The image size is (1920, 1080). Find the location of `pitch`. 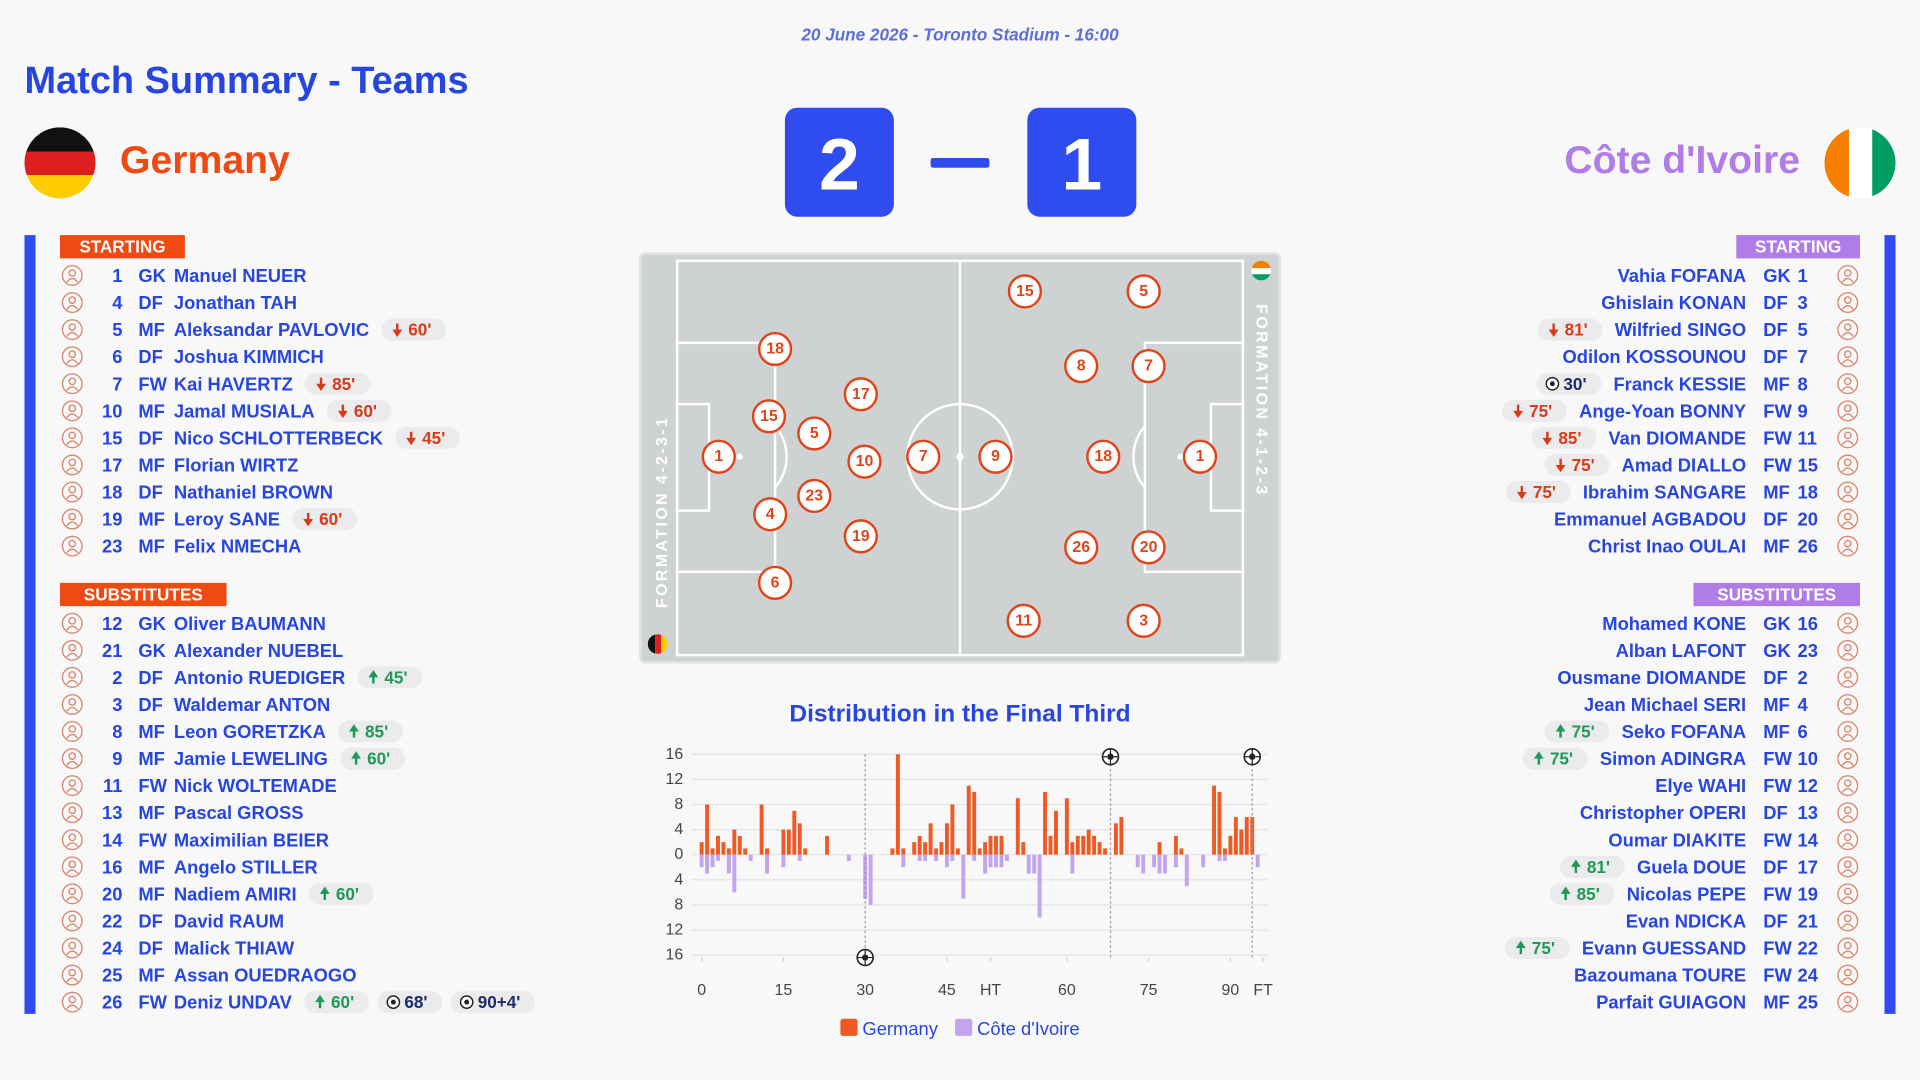

pitch is located at coordinates (960, 458).